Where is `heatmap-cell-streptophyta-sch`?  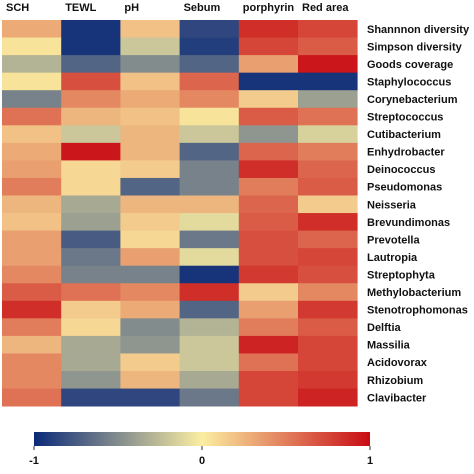
heatmap-cell-streptophyta-sch is located at coordinates (32, 274).